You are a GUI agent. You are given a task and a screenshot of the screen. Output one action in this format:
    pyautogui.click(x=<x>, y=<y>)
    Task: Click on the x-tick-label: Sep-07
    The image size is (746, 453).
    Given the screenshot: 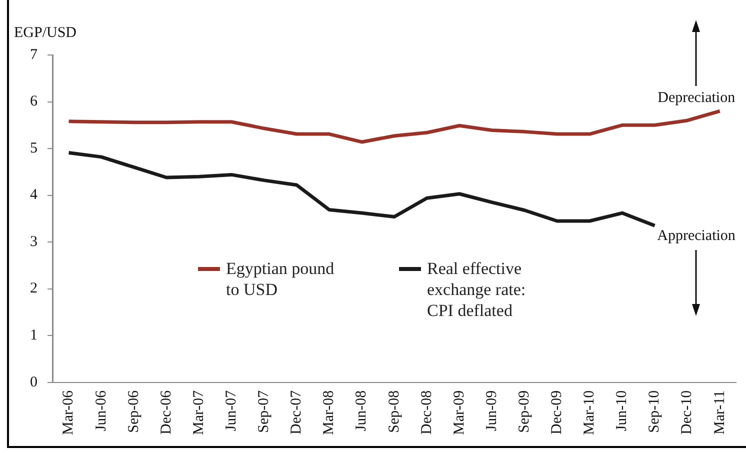 What is the action you would take?
    pyautogui.click(x=264, y=411)
    